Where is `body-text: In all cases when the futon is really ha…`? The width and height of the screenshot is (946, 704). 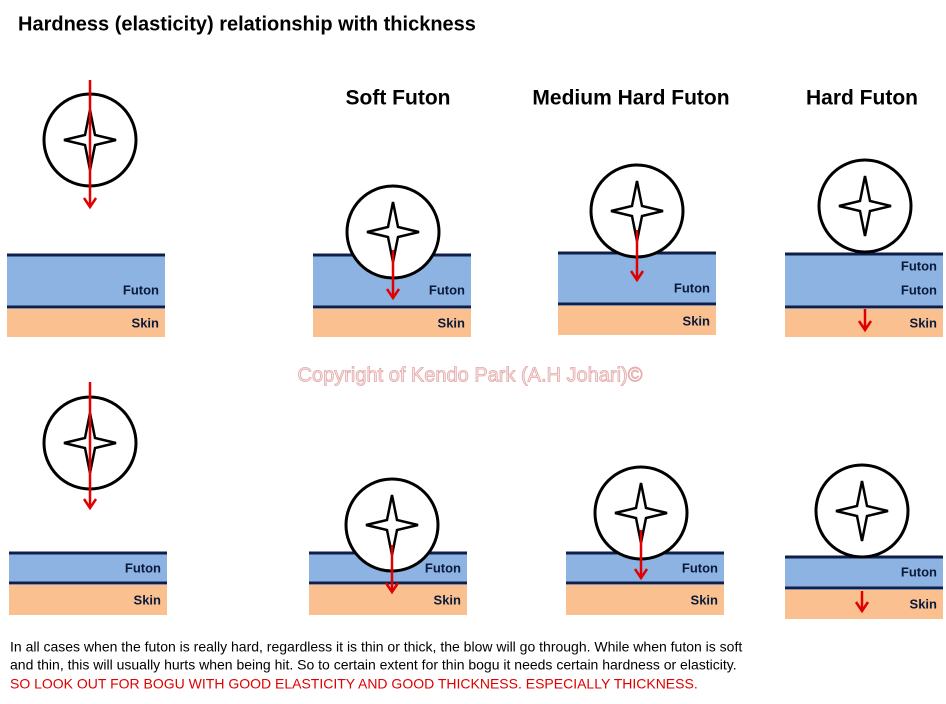 body-text: In all cases when the futon is really ha… is located at coordinates (376, 647).